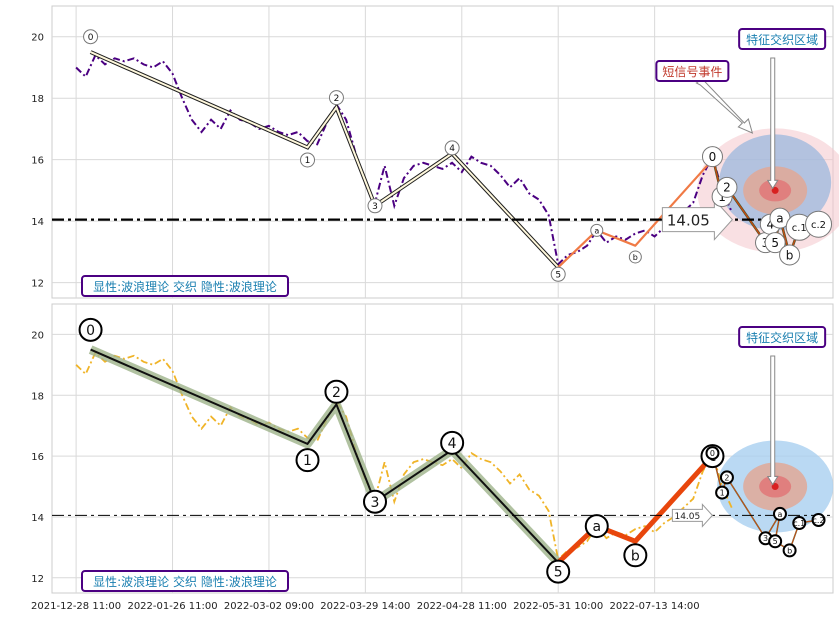 The image size is (839, 617). I want to click on x-tick-label: 2021-12-28 11:00, so click(76, 606).